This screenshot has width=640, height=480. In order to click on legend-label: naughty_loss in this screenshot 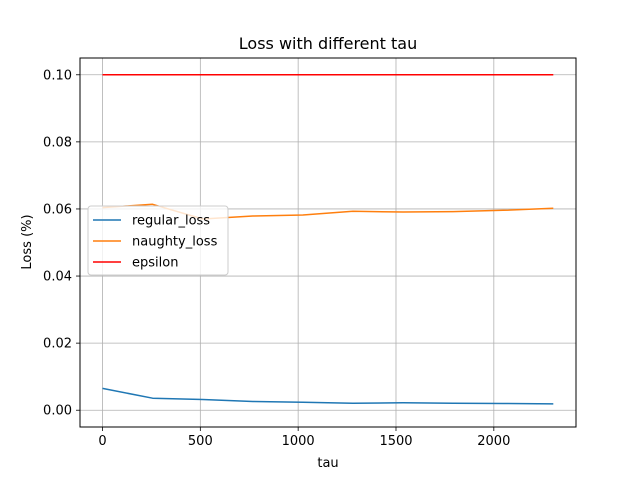, I will do `click(175, 242)`.